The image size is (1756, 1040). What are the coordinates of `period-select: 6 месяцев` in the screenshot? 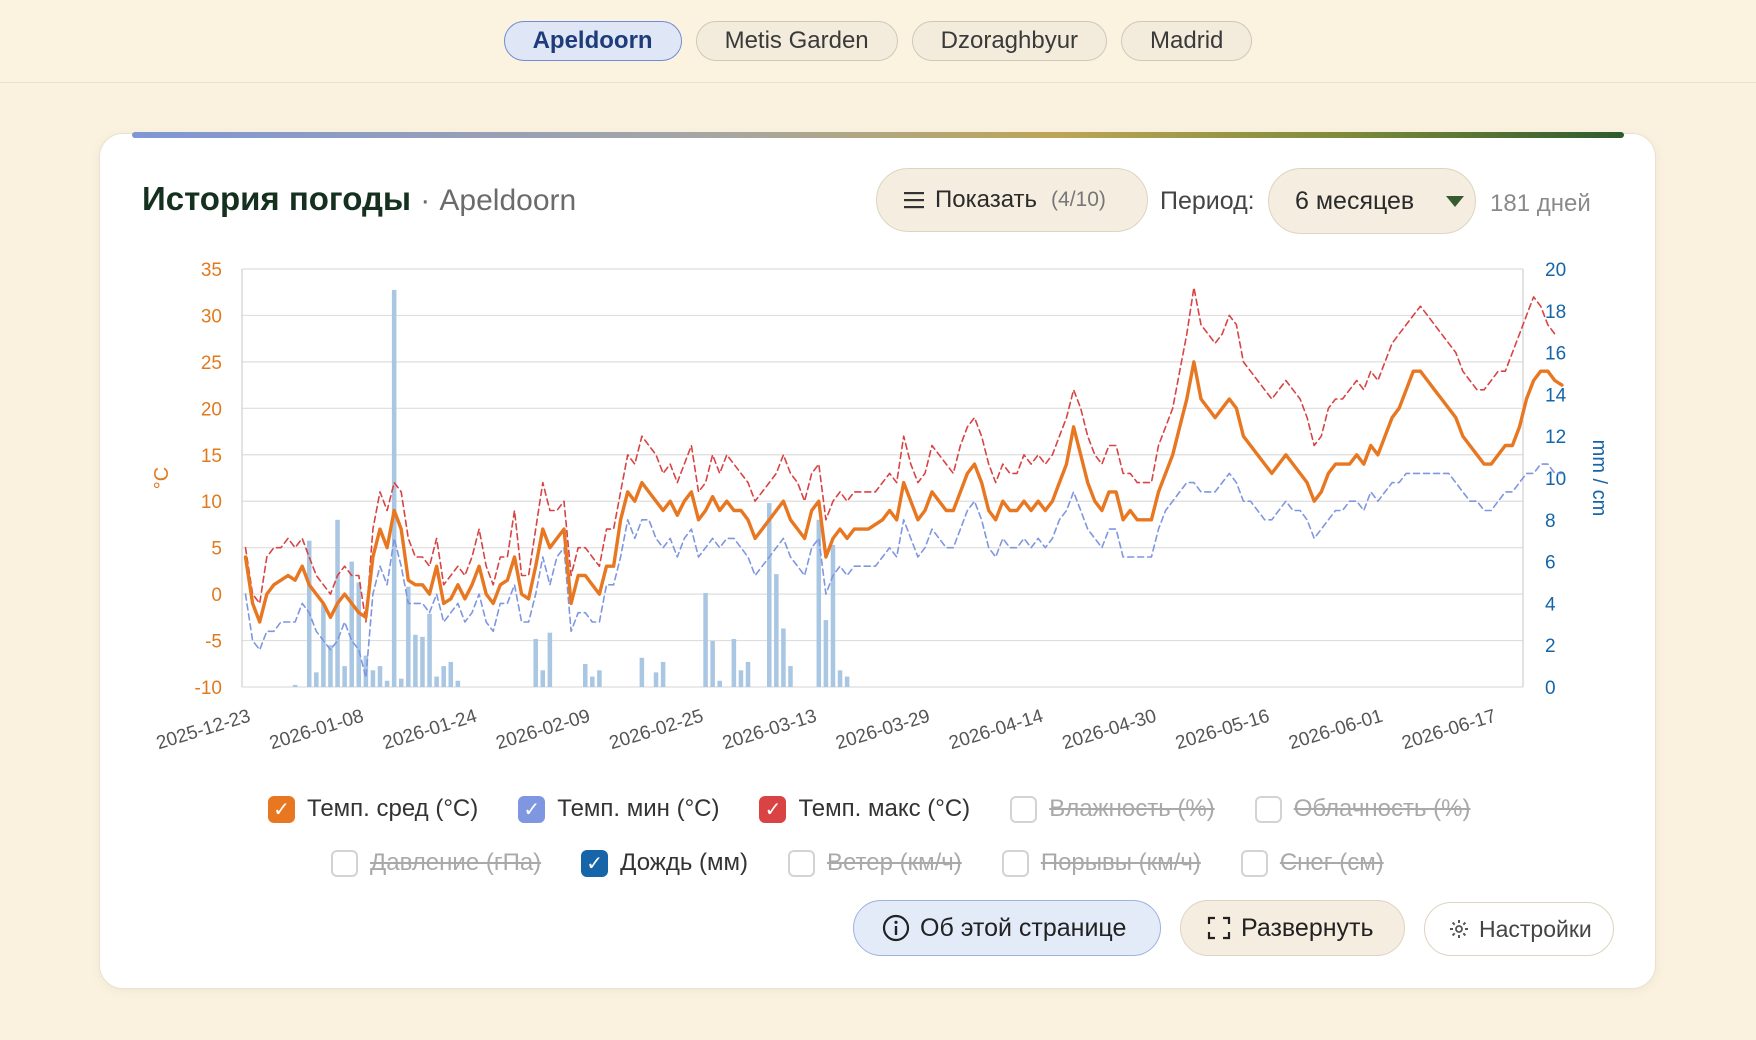 It's located at (1372, 201).